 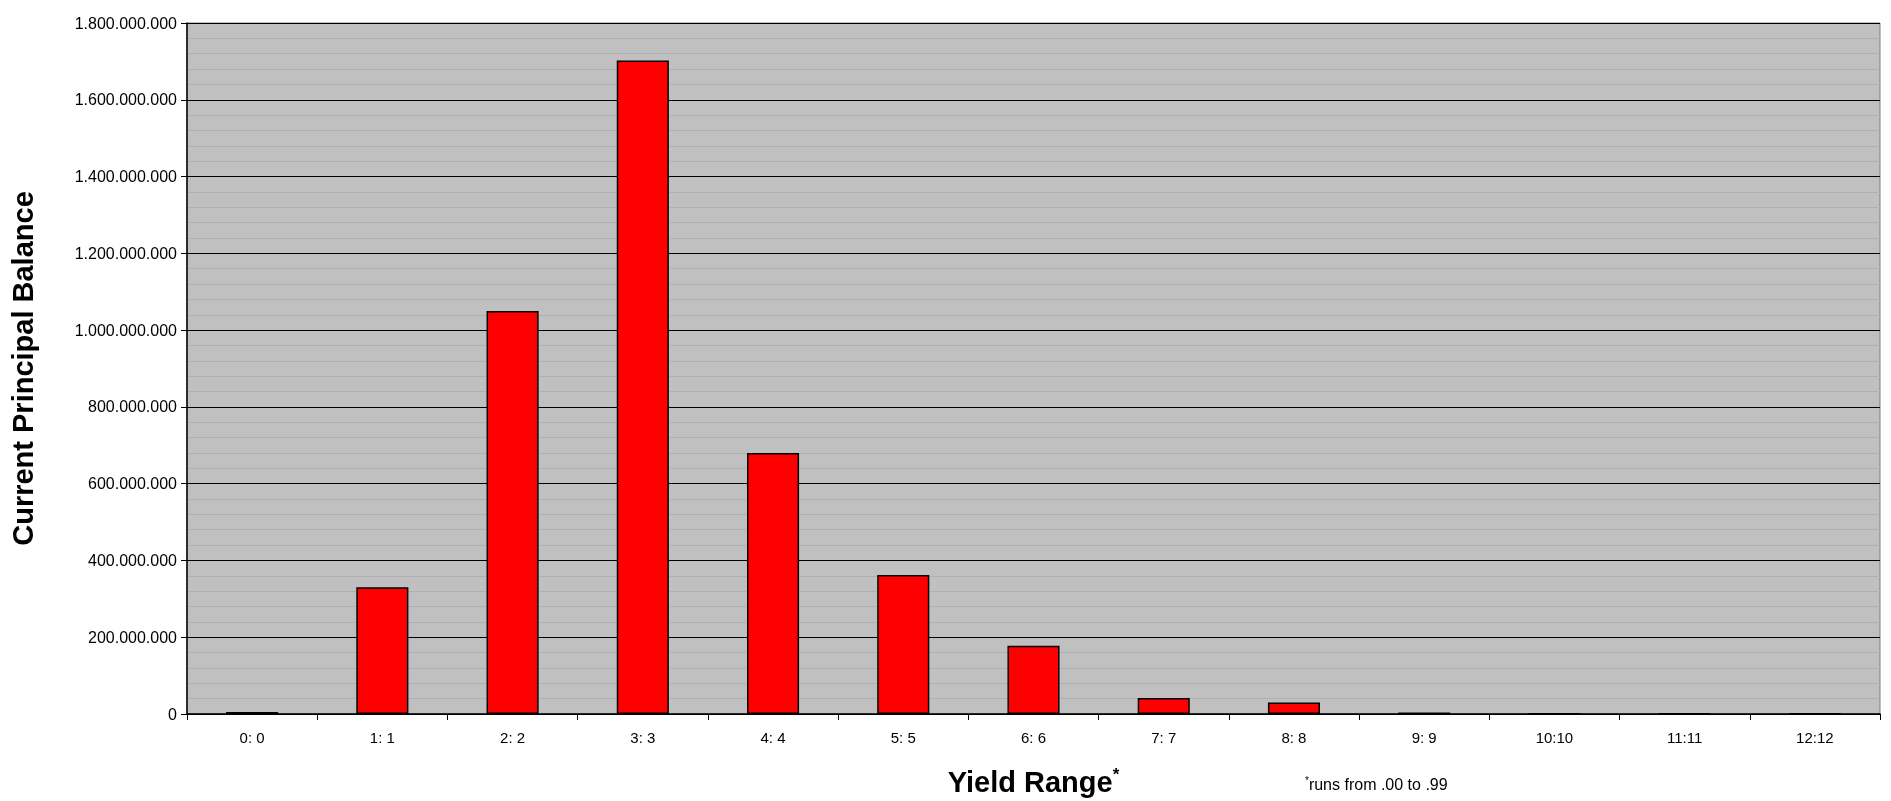 What do you see at coordinates (1815, 737) in the screenshot?
I see `x-tick-label: 12:12` at bounding box center [1815, 737].